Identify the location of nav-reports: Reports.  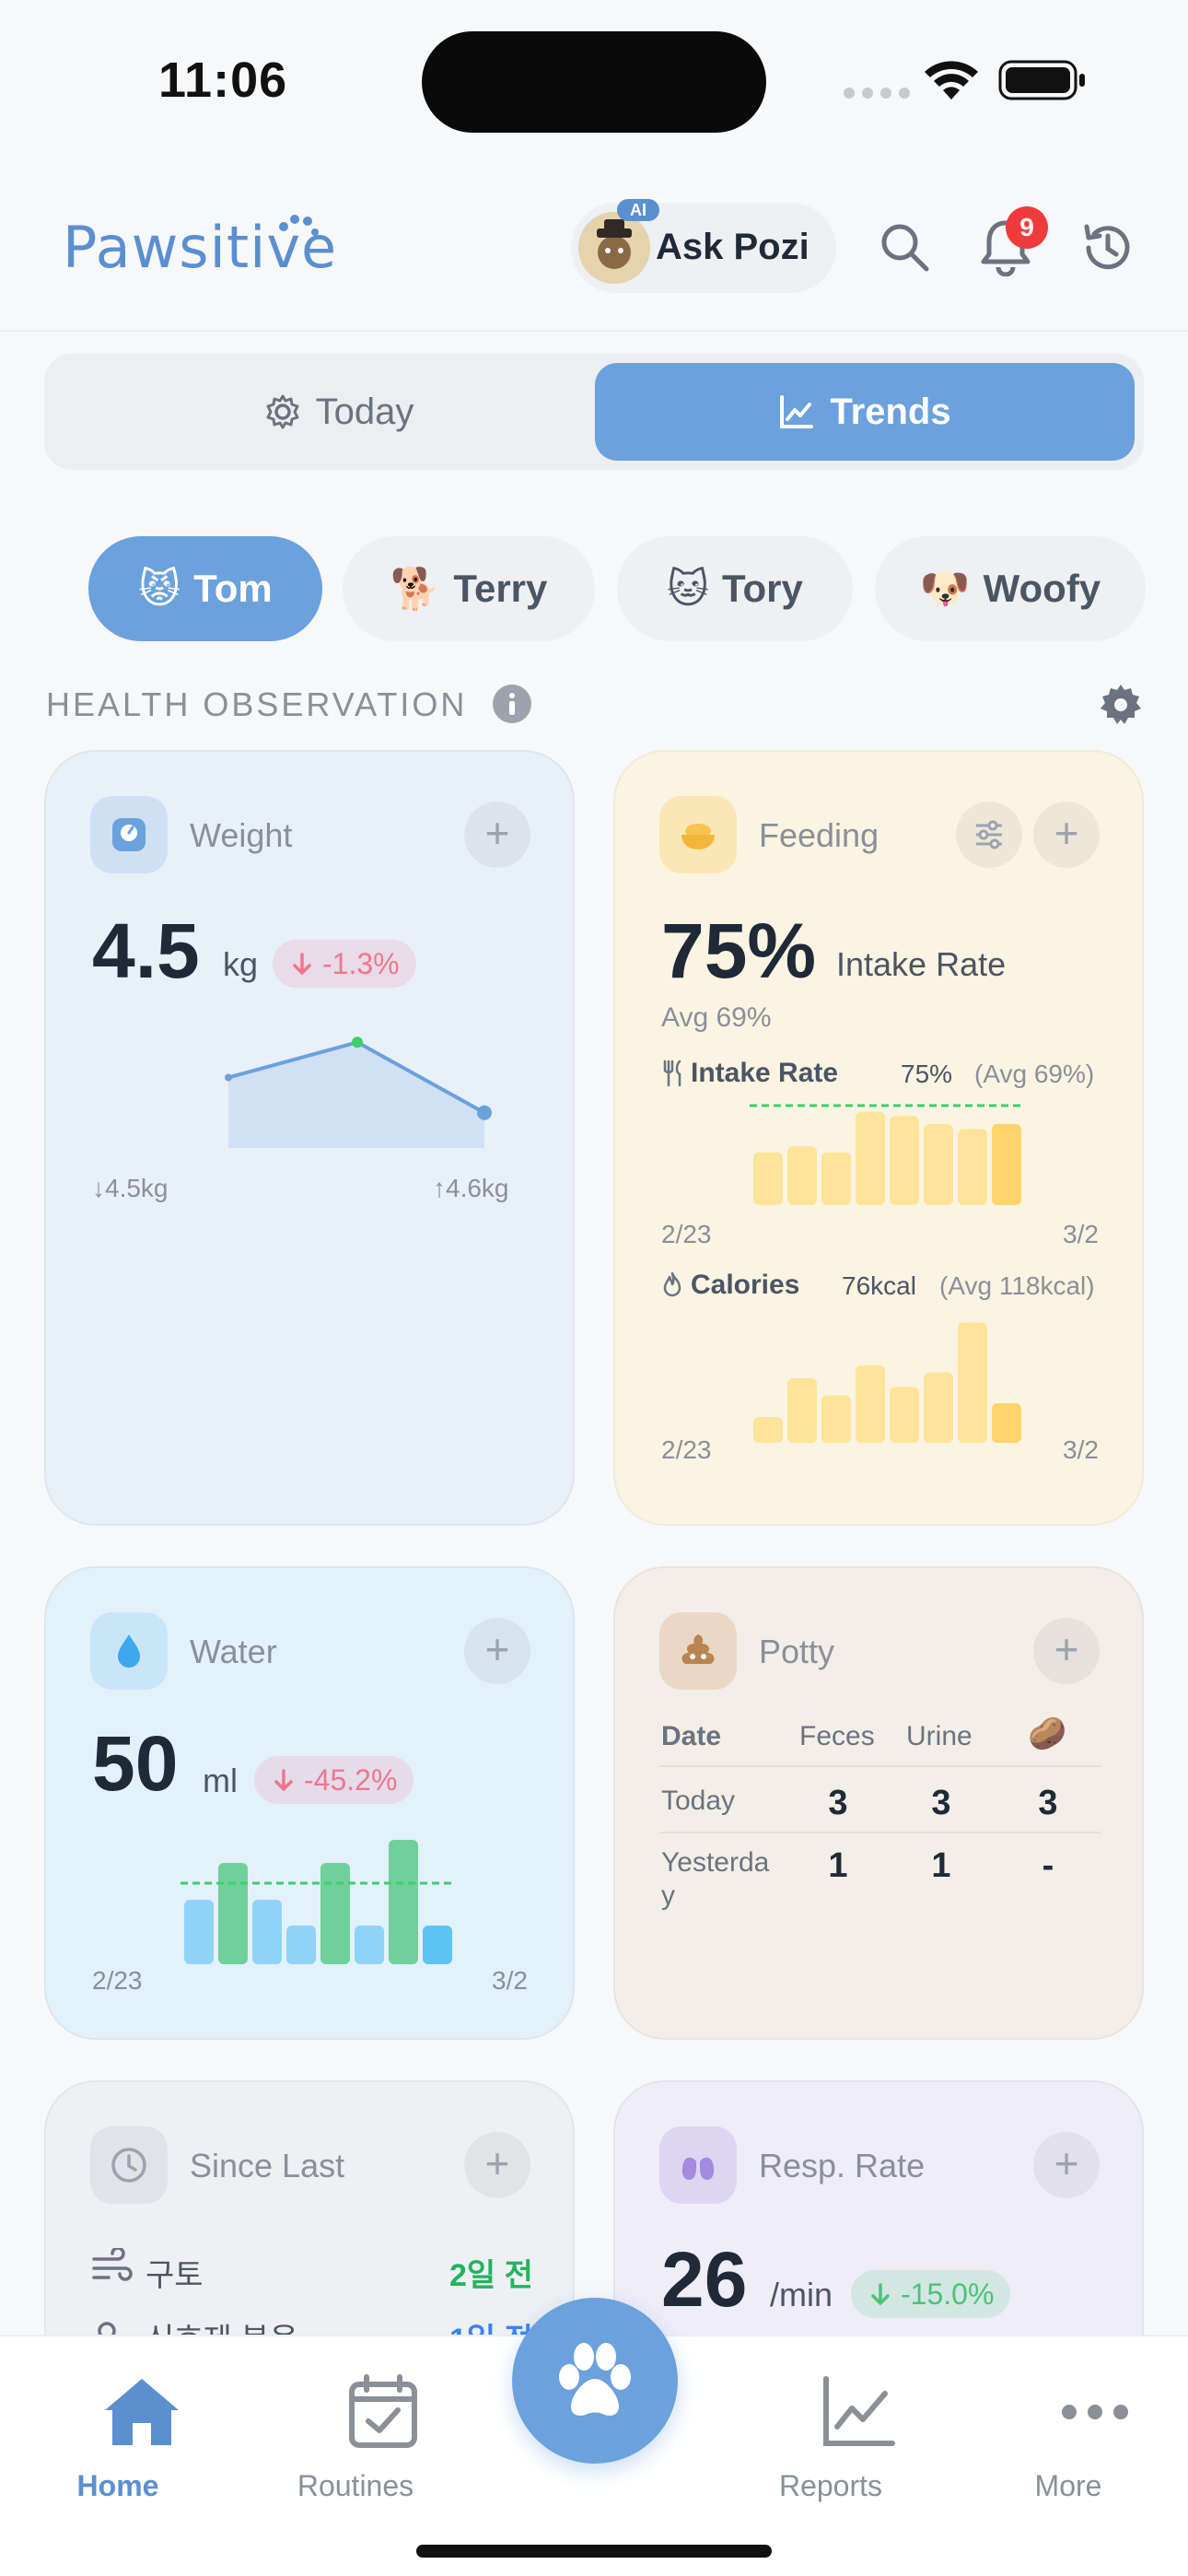
(831, 2437).